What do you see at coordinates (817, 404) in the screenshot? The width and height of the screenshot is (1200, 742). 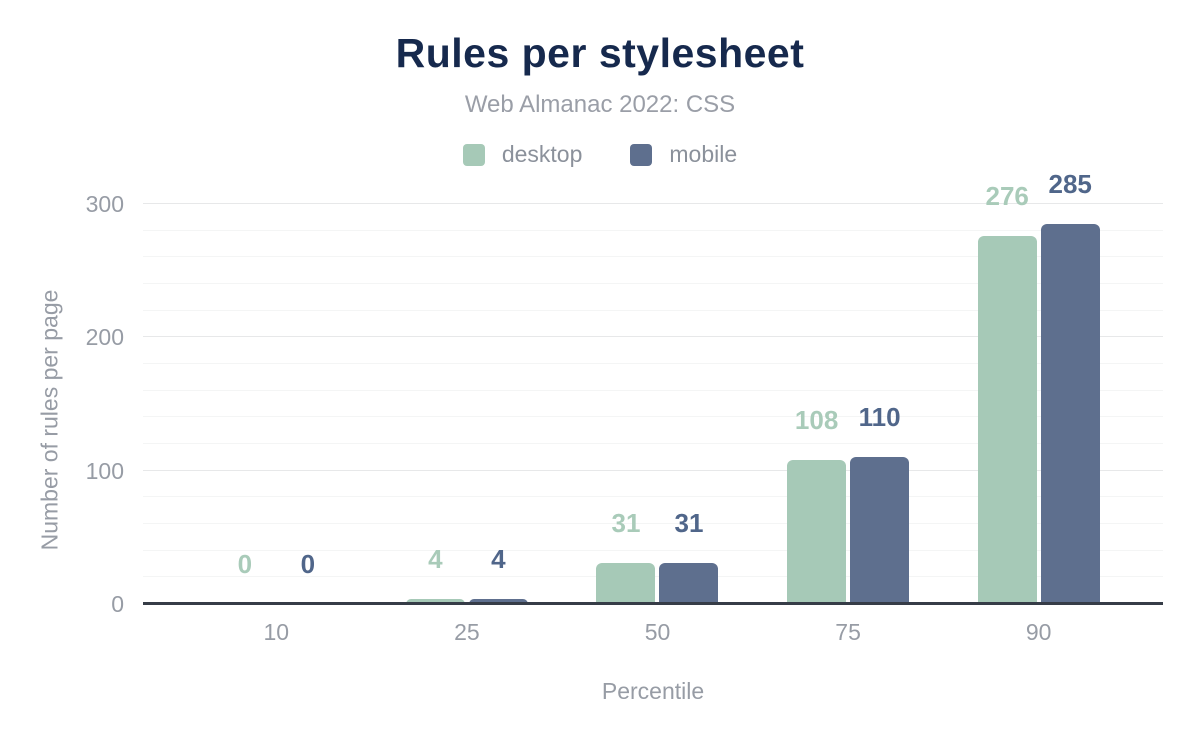 I see `bar-column-desktop: 108` at bounding box center [817, 404].